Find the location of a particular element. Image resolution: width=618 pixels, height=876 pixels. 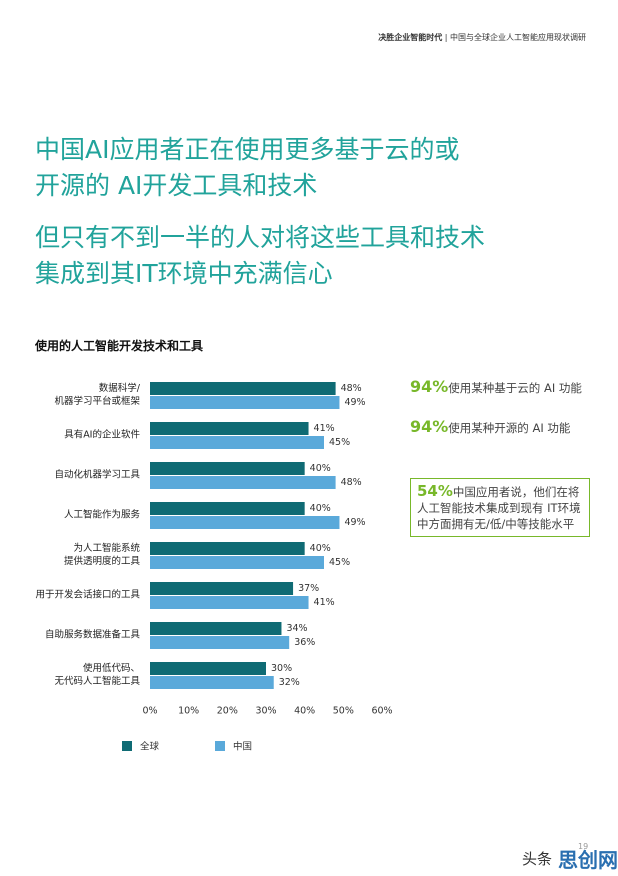

x-tick-label: 20% is located at coordinates (227, 711).